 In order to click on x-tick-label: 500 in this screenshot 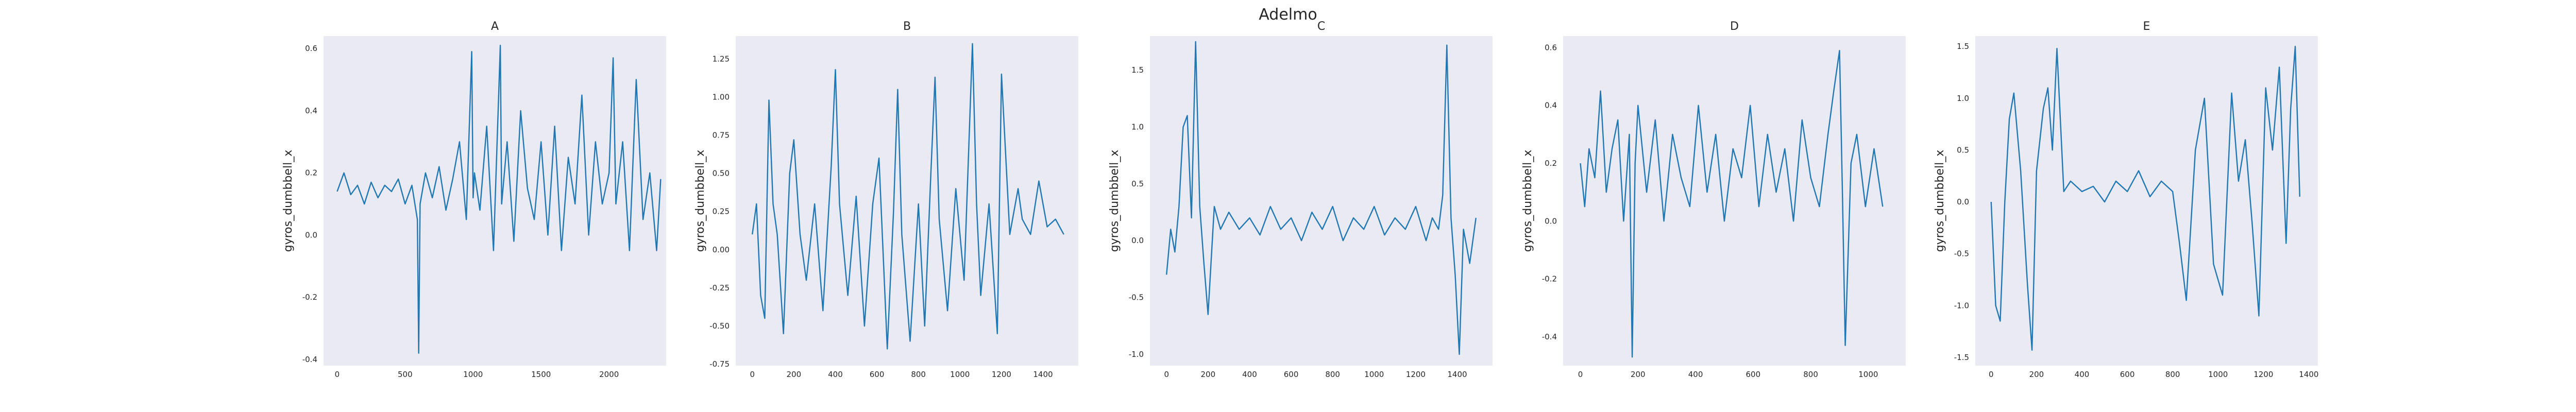, I will do `click(405, 375)`.